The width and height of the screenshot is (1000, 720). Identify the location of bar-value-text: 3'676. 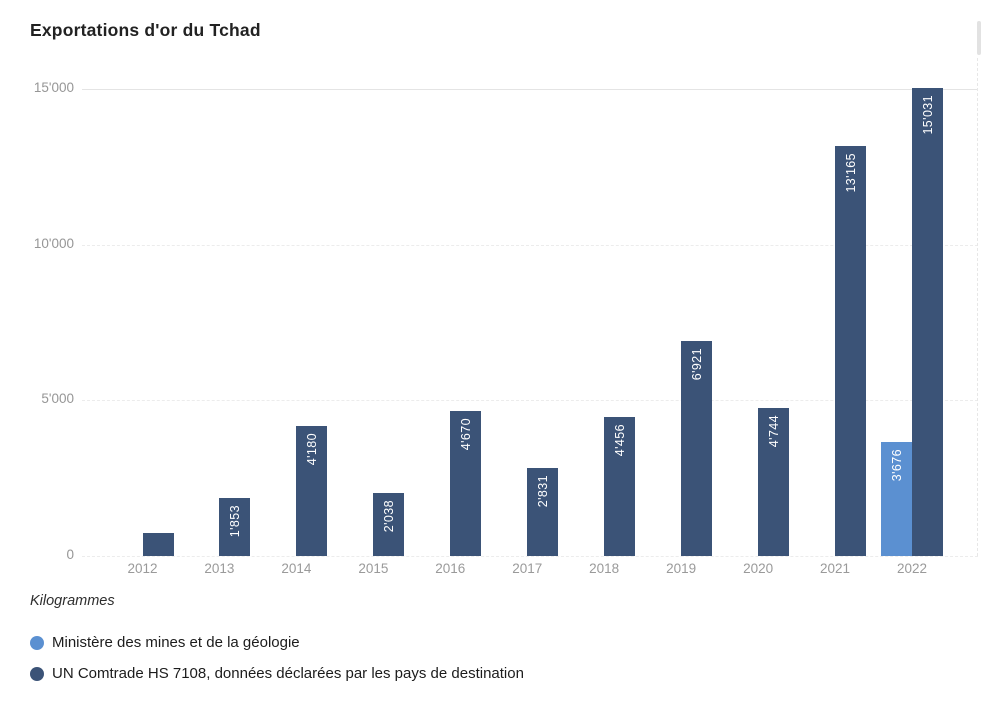
(896, 464).